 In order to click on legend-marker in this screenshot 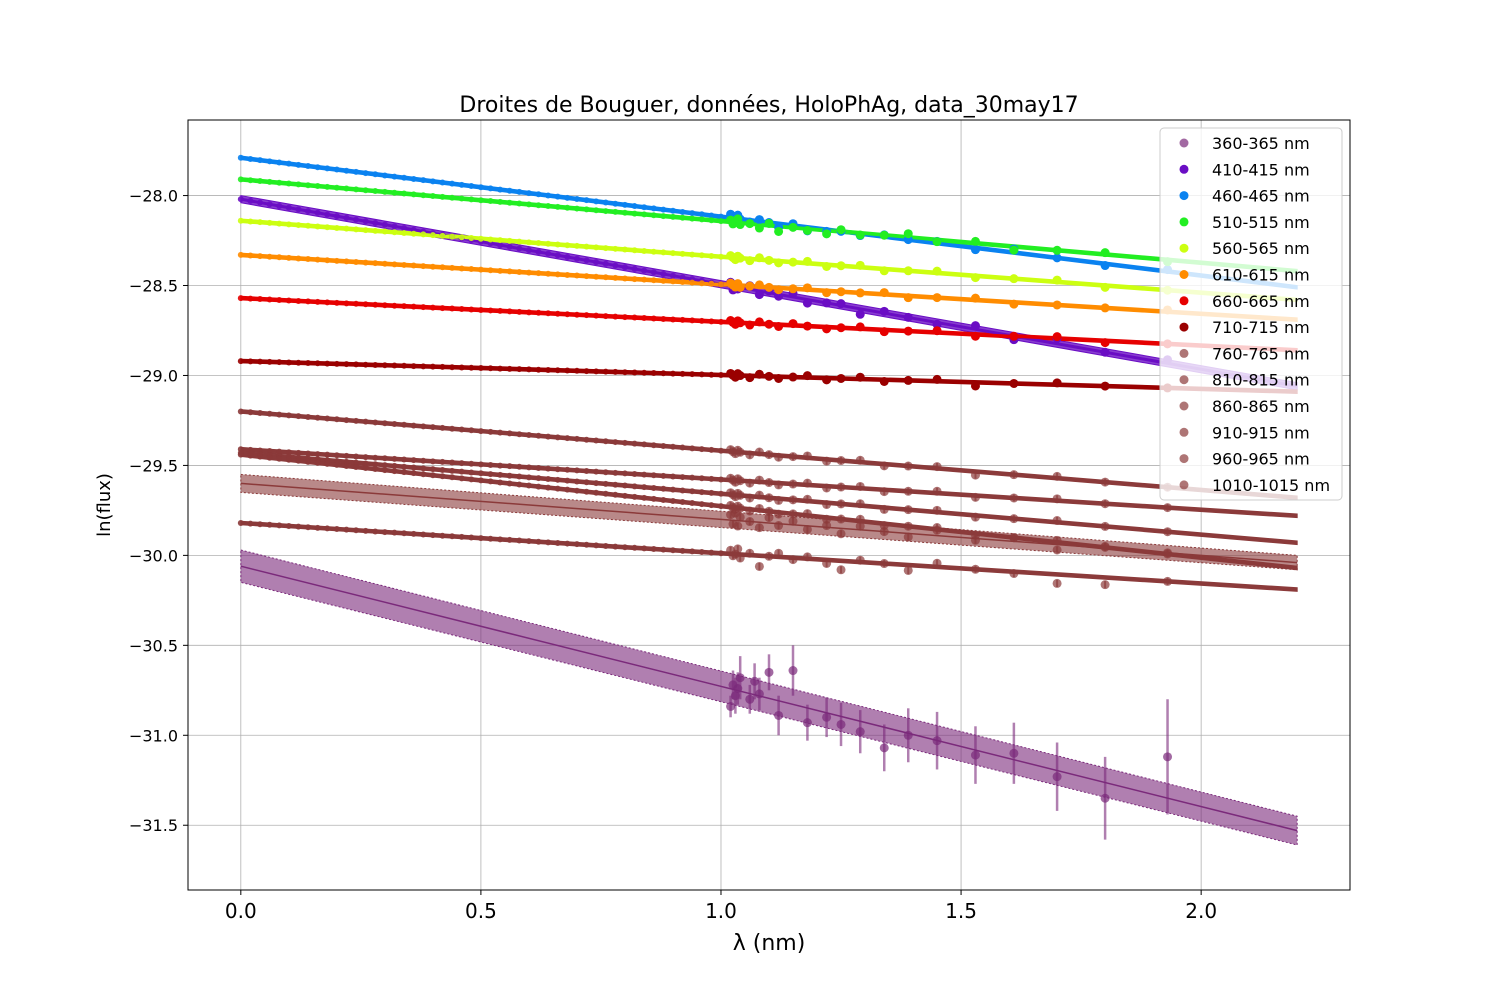, I will do `click(1184, 459)`.